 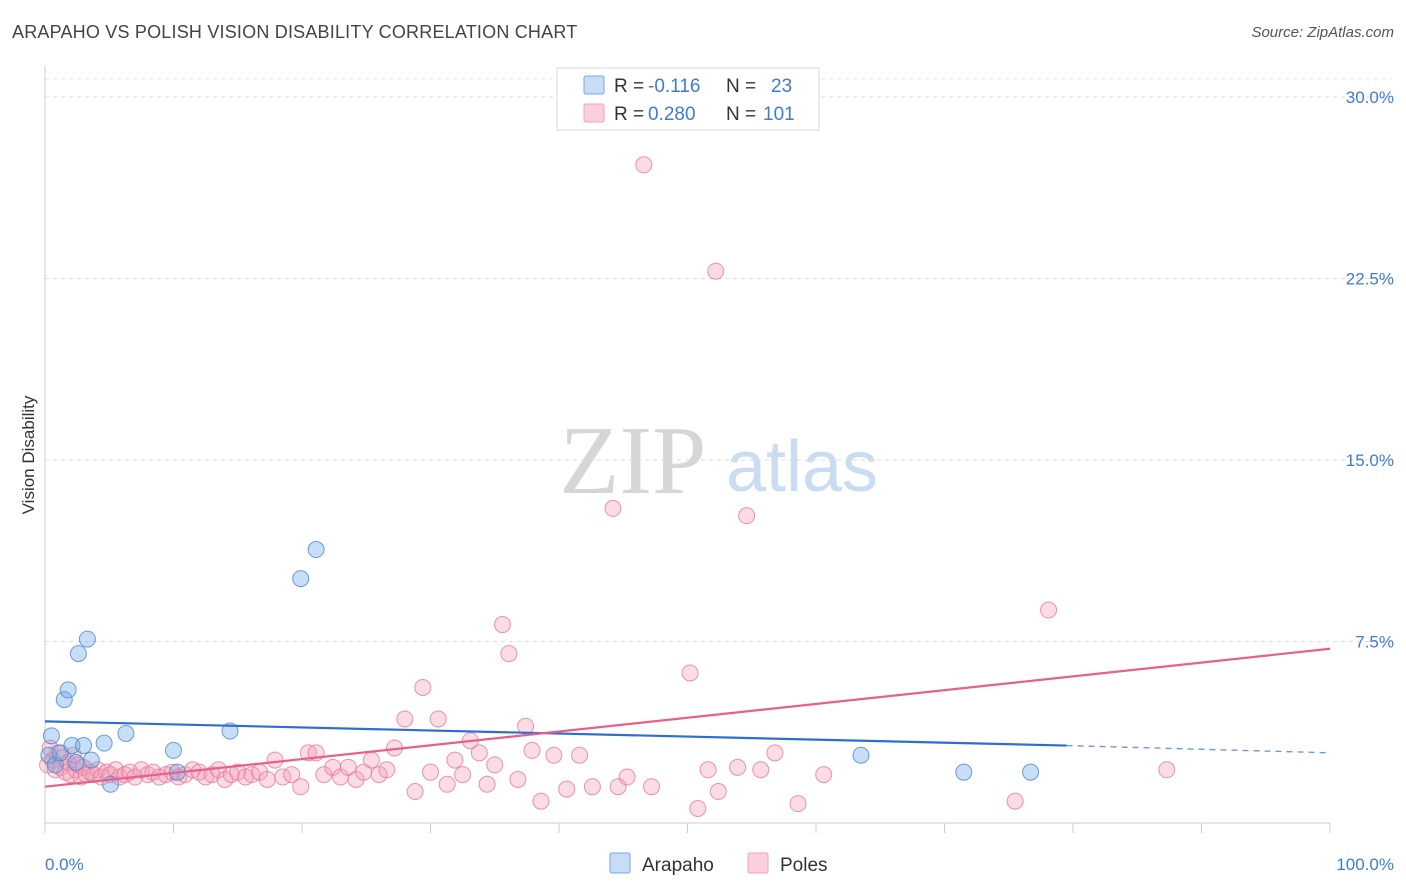 I want to click on trend-line-poles, so click(x=687, y=717).